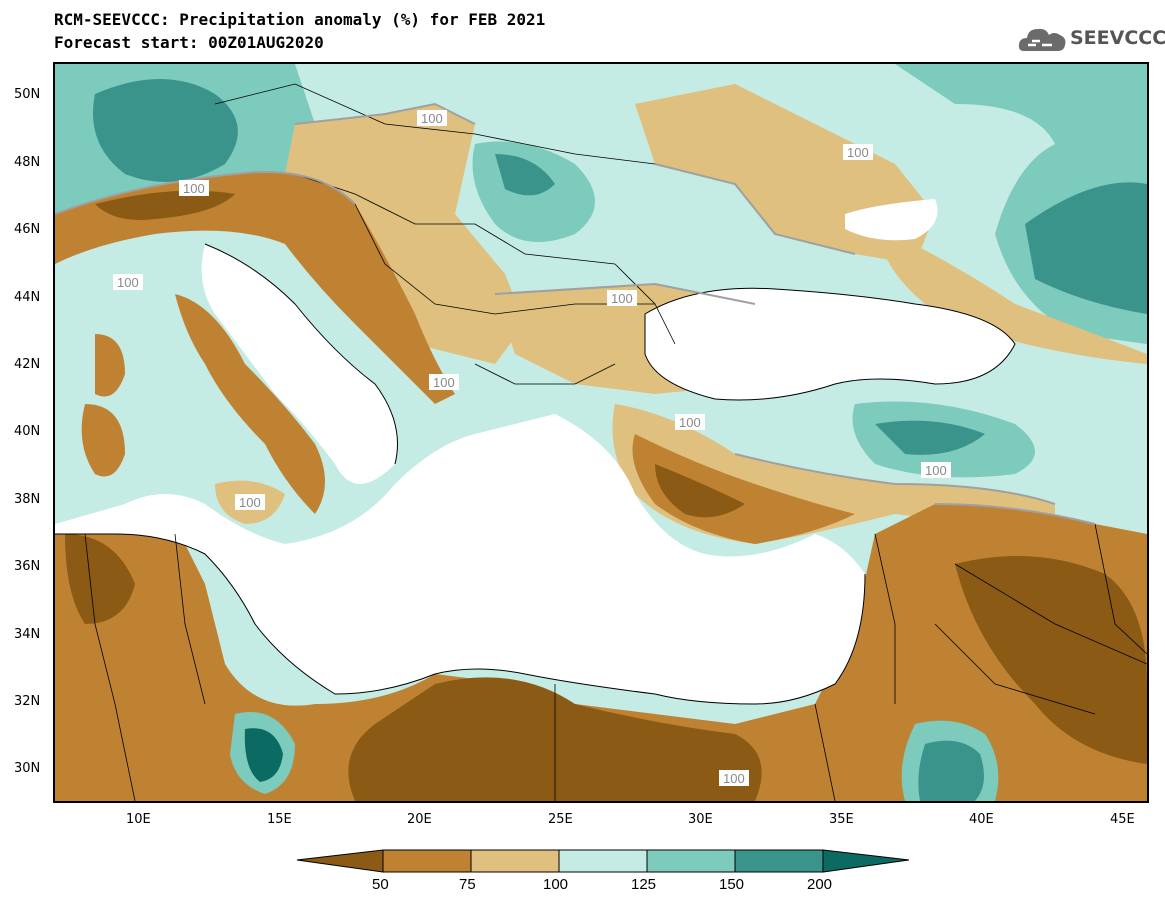 The width and height of the screenshot is (1165, 907). What do you see at coordinates (467, 884) in the screenshot?
I see `colorbar-label: 75` at bounding box center [467, 884].